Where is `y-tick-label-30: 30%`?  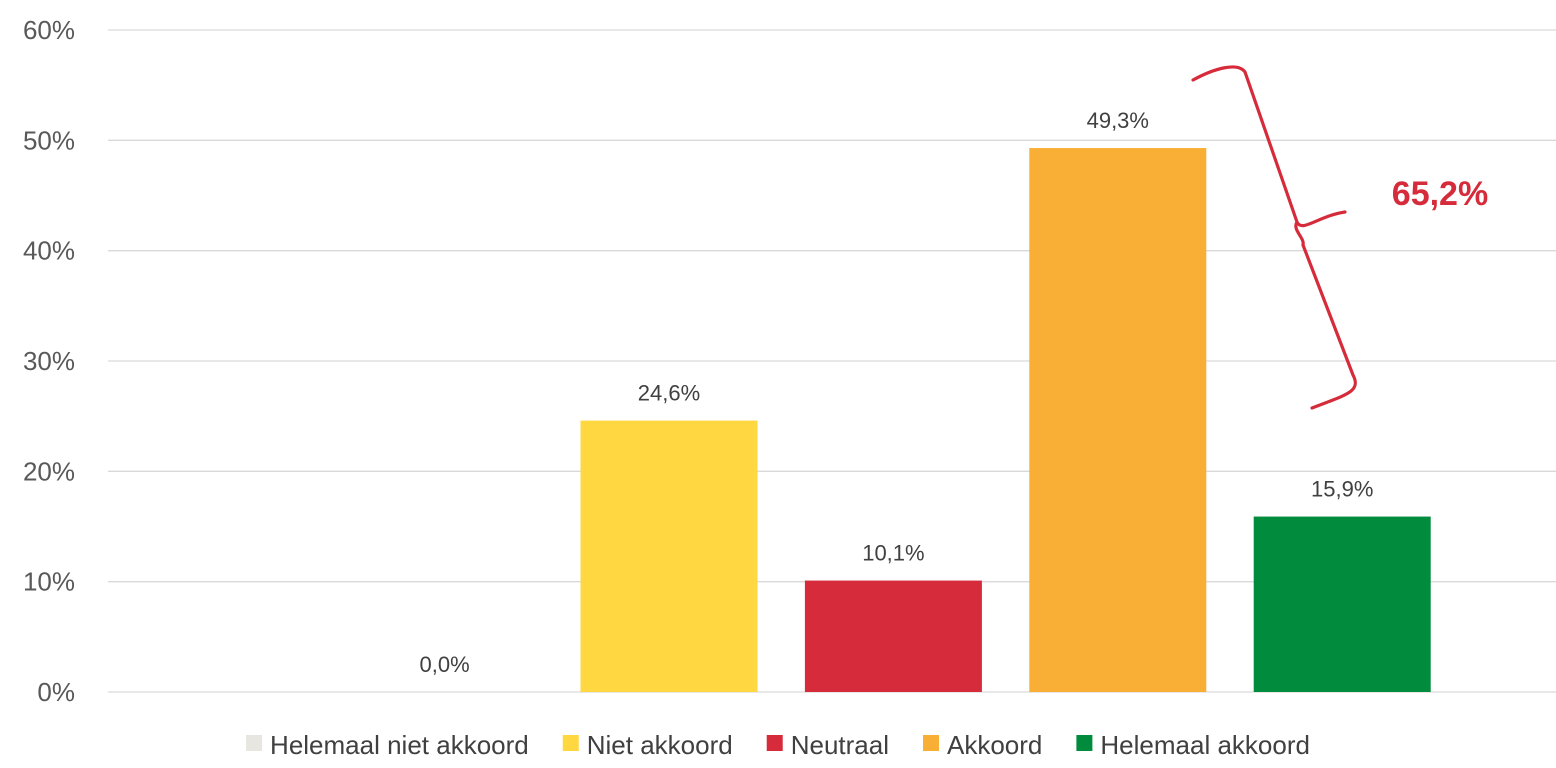 y-tick-label-30: 30% is located at coordinates (49, 361).